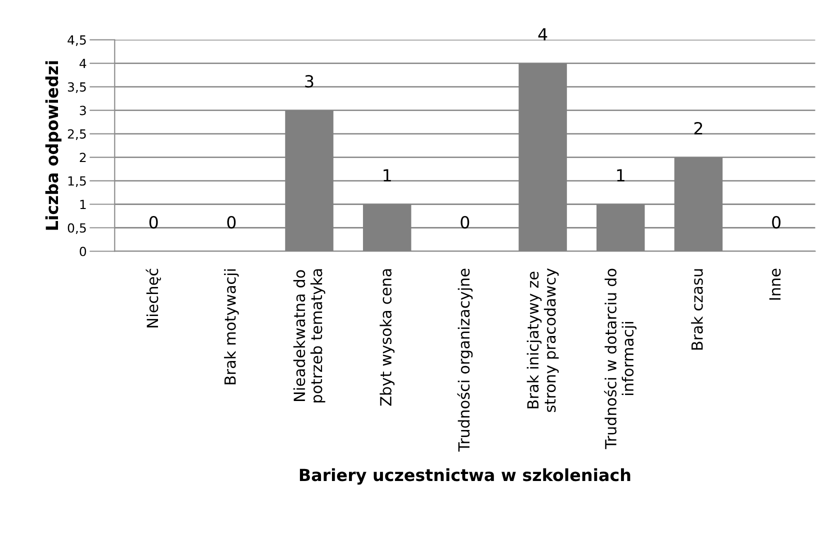 The image size is (831, 545). Describe the element at coordinates (543, 34) in the screenshot. I see `data-label: 4` at that location.